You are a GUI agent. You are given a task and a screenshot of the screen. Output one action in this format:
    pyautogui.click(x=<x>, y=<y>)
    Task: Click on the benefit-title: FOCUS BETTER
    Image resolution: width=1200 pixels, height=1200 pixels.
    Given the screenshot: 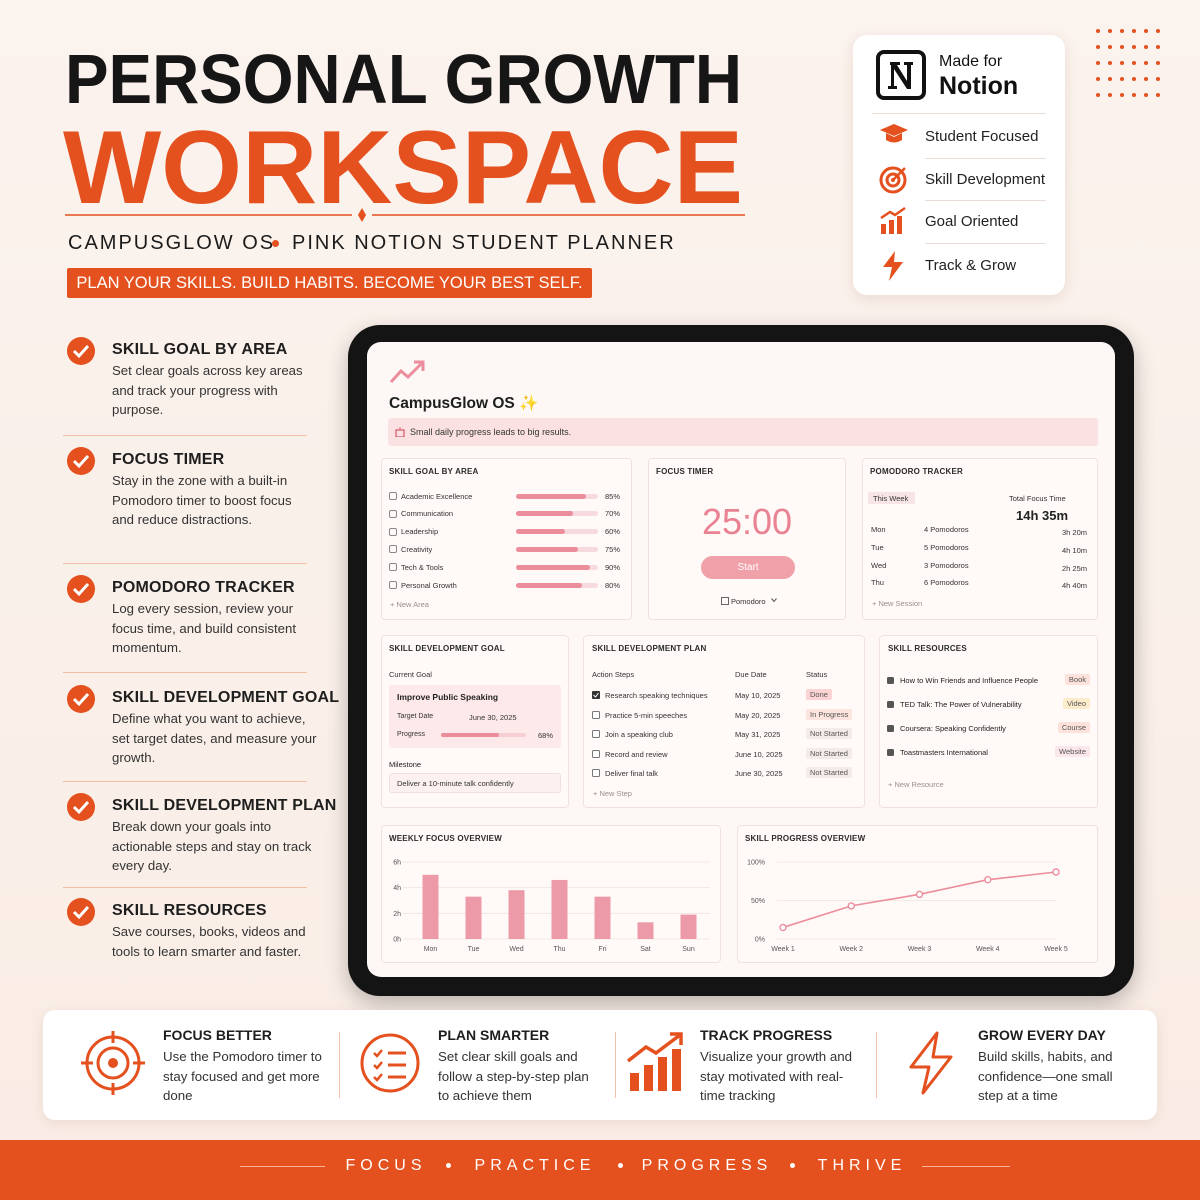 What is the action you would take?
    pyautogui.click(x=217, y=1034)
    